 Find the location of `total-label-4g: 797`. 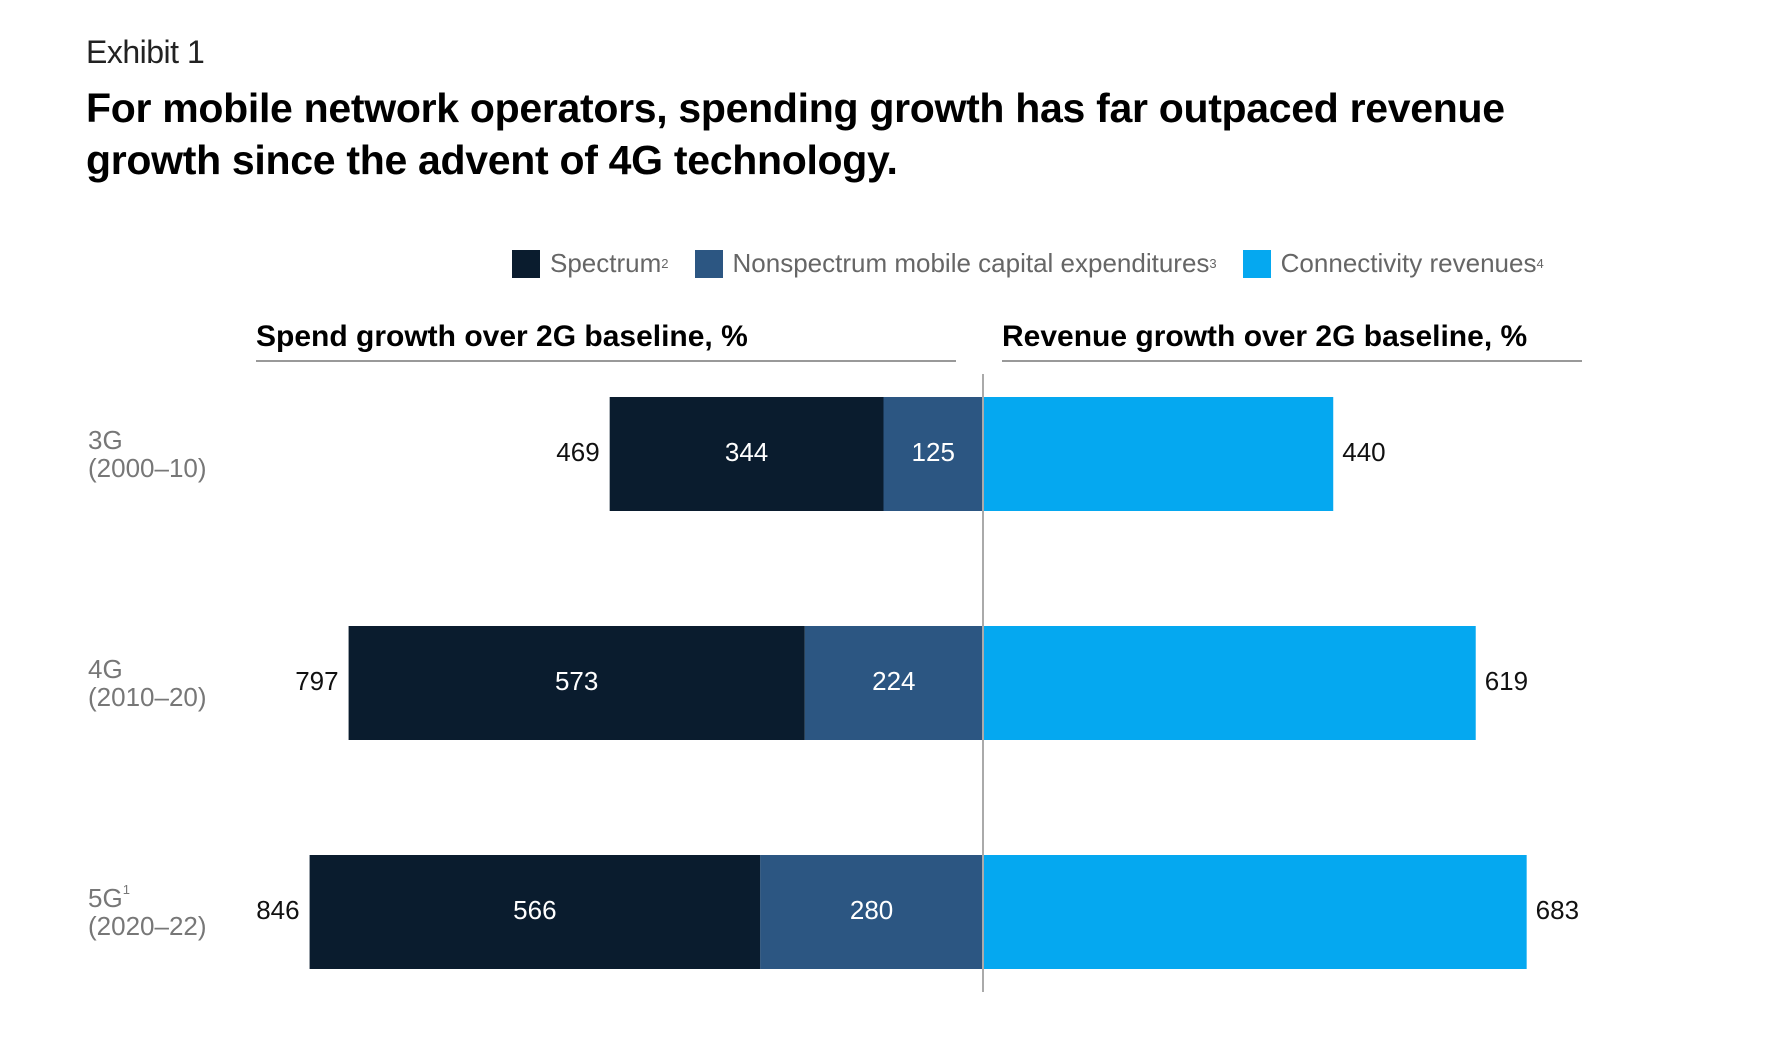

total-label-4g: 797 is located at coordinates (316, 681).